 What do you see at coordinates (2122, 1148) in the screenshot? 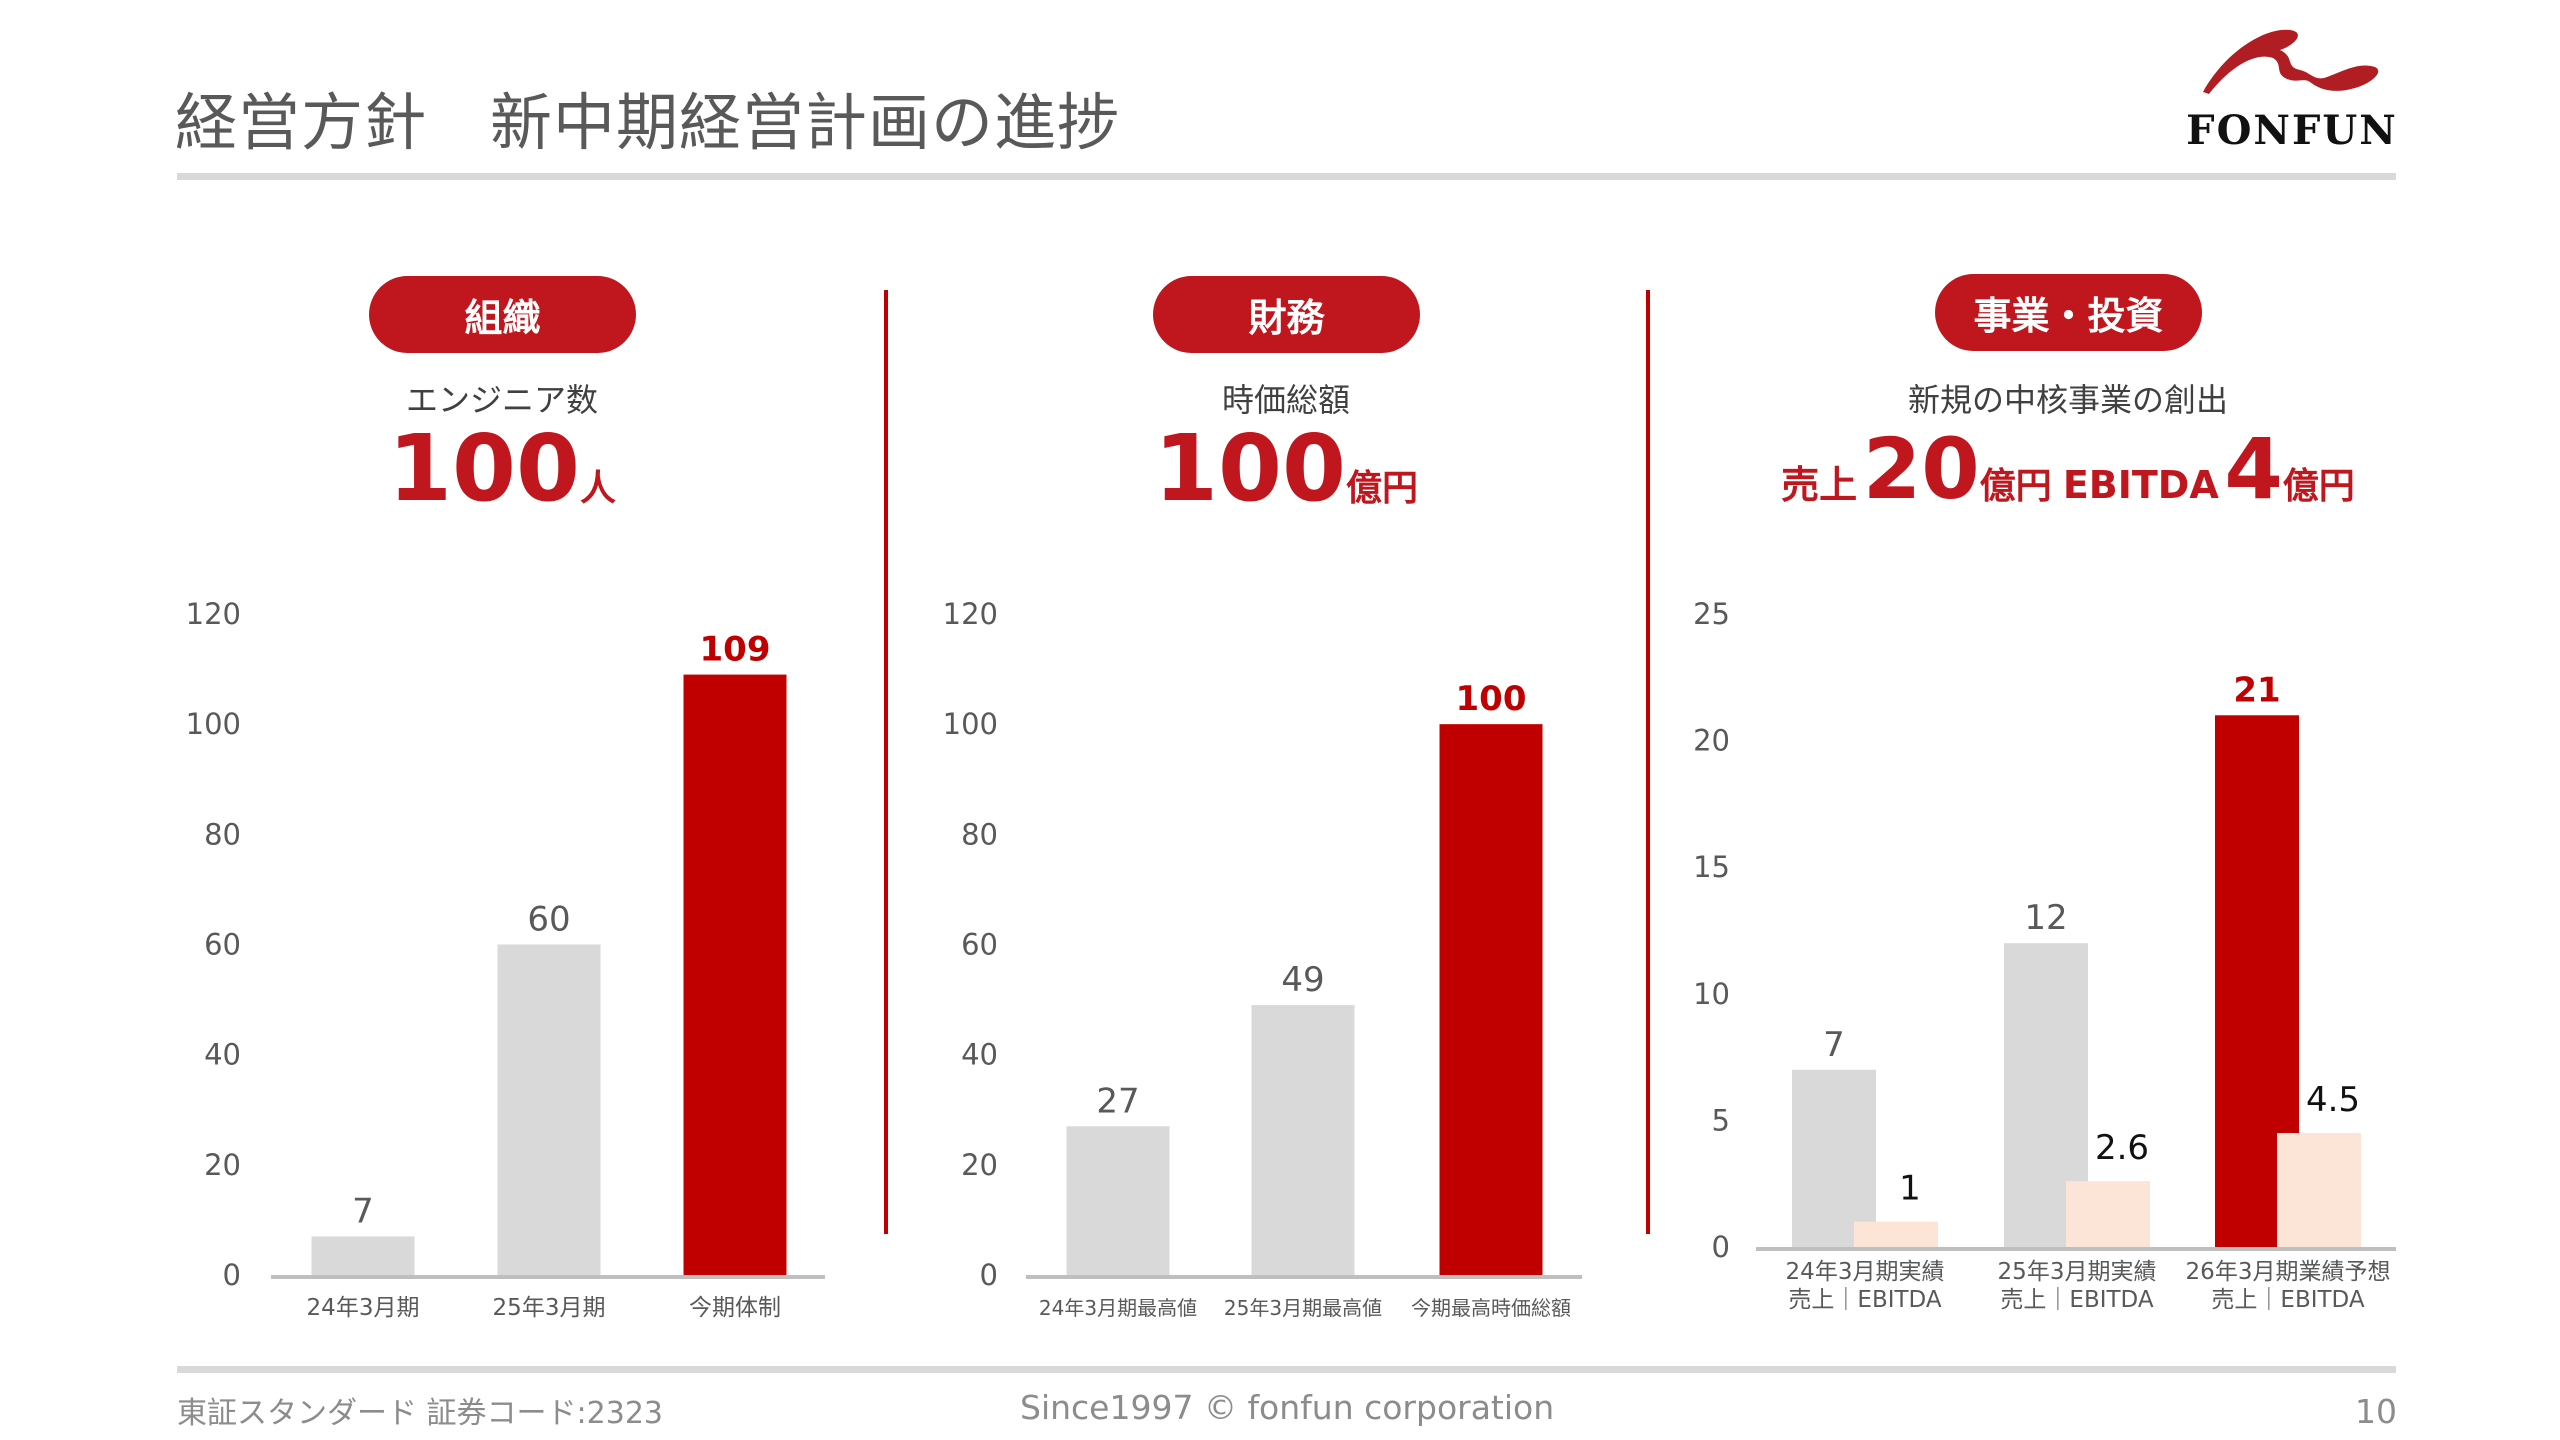
I see `data-label-ebitda: 2.6` at bounding box center [2122, 1148].